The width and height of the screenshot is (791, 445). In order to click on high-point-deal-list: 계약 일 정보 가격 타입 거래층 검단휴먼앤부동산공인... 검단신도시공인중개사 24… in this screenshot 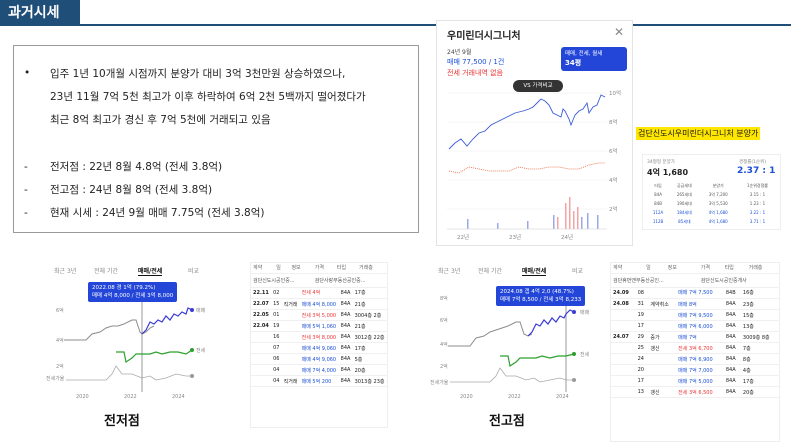, I will do `click(695, 352)`.